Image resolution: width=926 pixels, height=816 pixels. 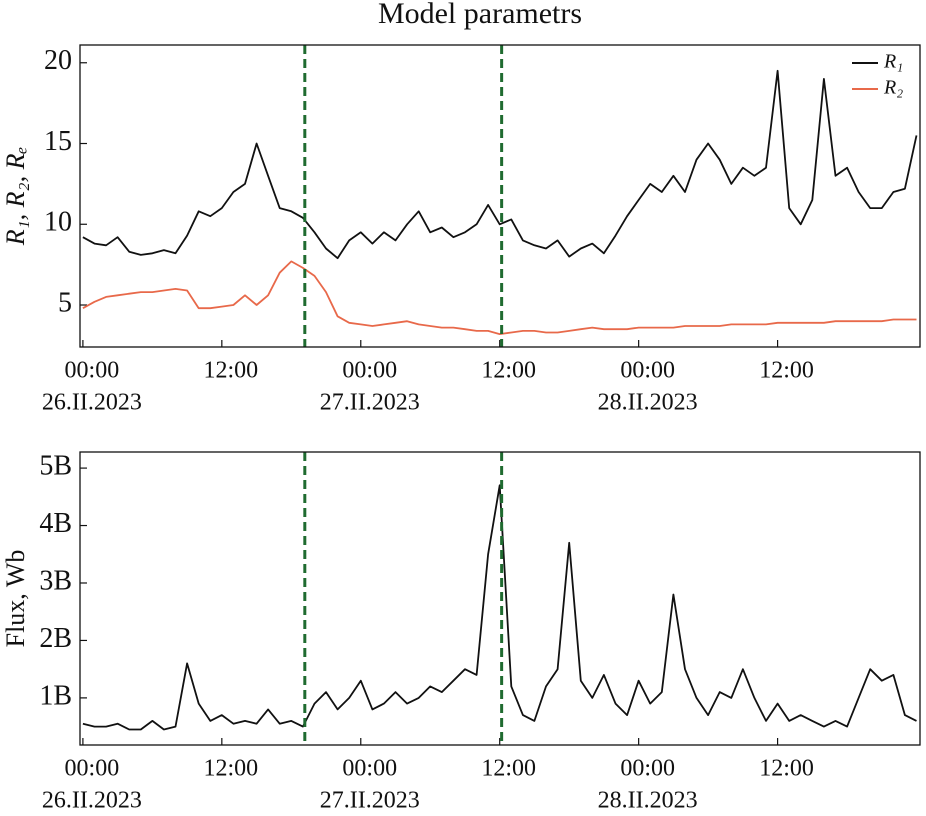 I want to click on legend-label: R₂, so click(x=893, y=88).